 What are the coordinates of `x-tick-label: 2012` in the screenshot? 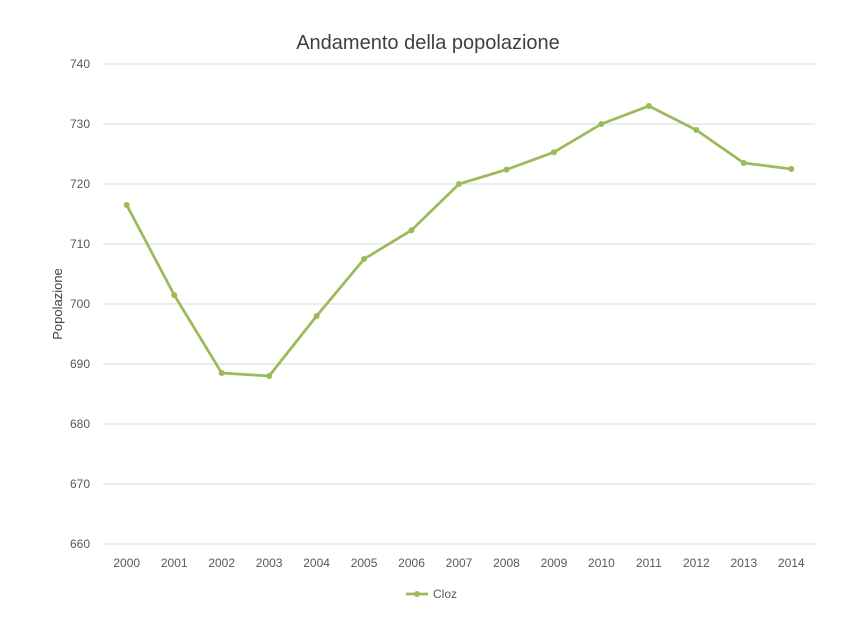 It's located at (696, 563).